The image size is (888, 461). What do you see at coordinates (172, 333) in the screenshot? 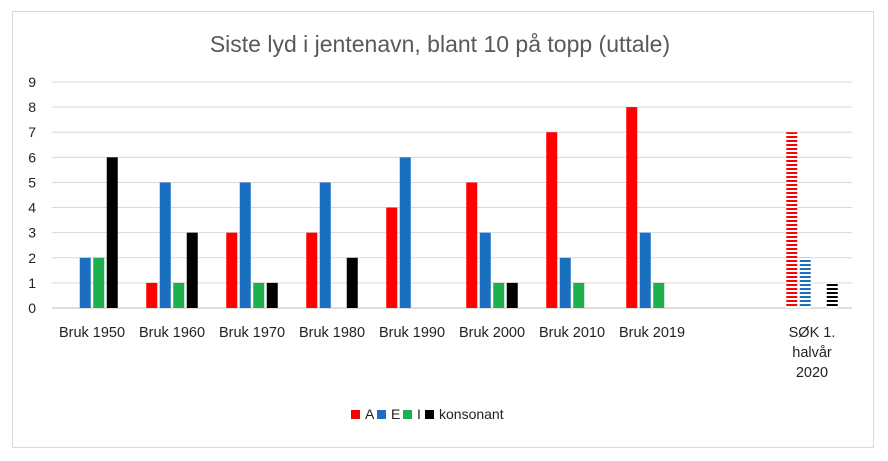
I see `x-category-label: Bruk 1960` at bounding box center [172, 333].